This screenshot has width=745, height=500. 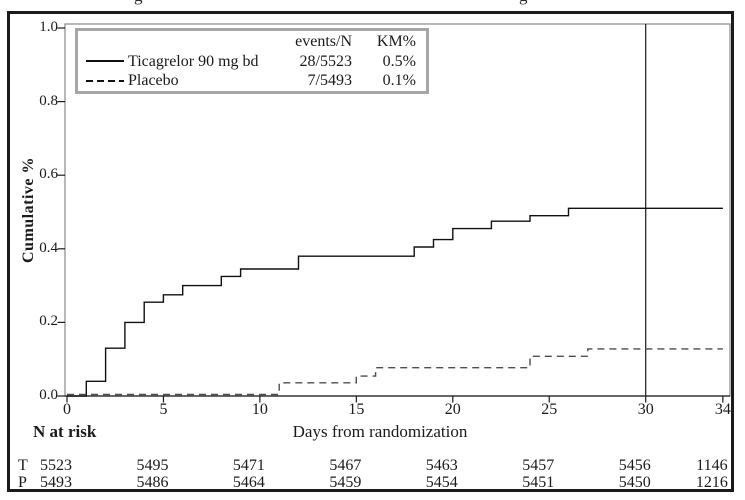 I want to click on x-tick-label: 34, so click(x=722, y=409).